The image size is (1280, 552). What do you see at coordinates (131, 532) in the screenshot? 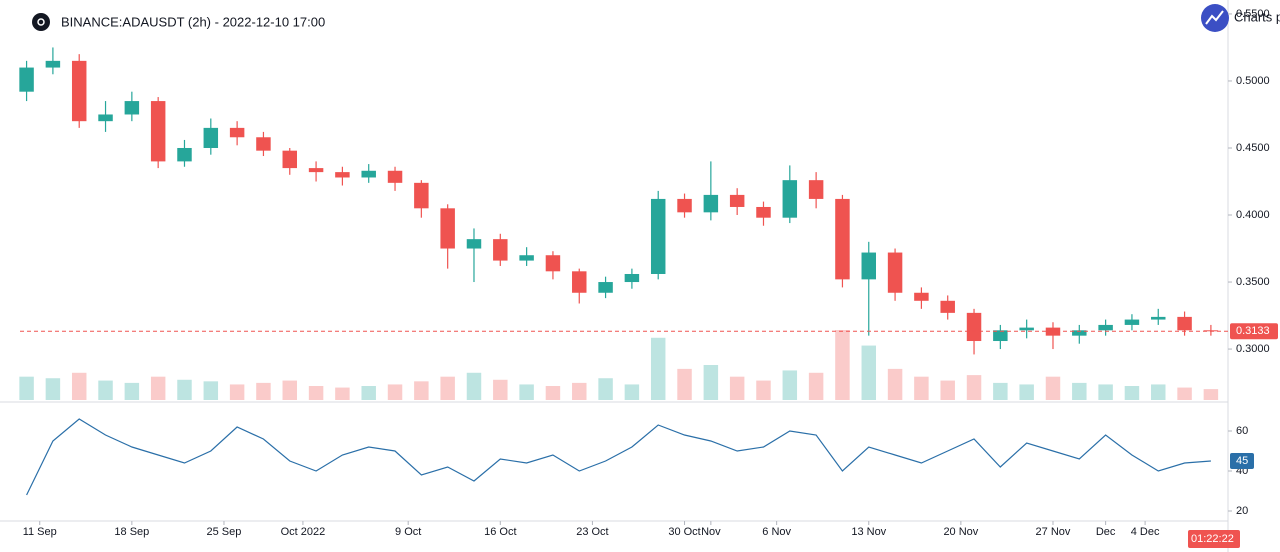
I see `x-tick-label: 18 Sep` at bounding box center [131, 532].